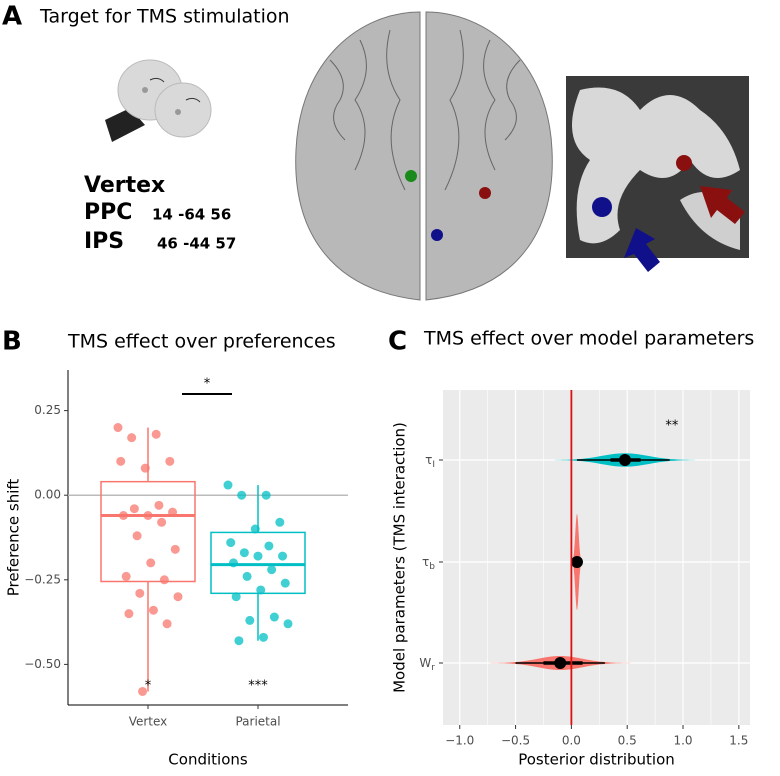 Image resolution: width=780 pixels, height=776 pixels. Describe the element at coordinates (433, 668) in the screenshot. I see `label-subscript: r` at that location.